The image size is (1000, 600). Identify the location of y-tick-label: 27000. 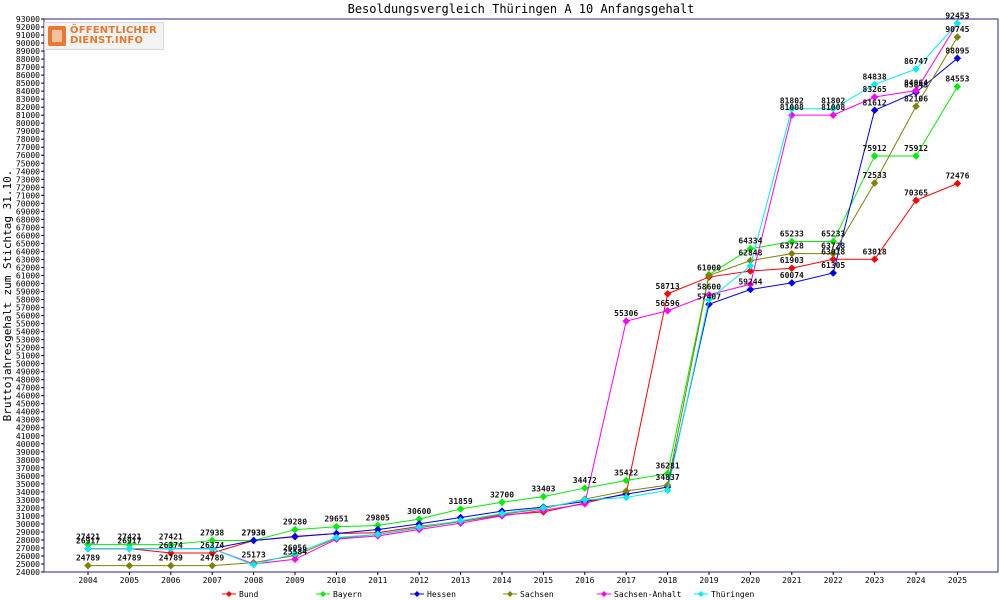
(28, 548).